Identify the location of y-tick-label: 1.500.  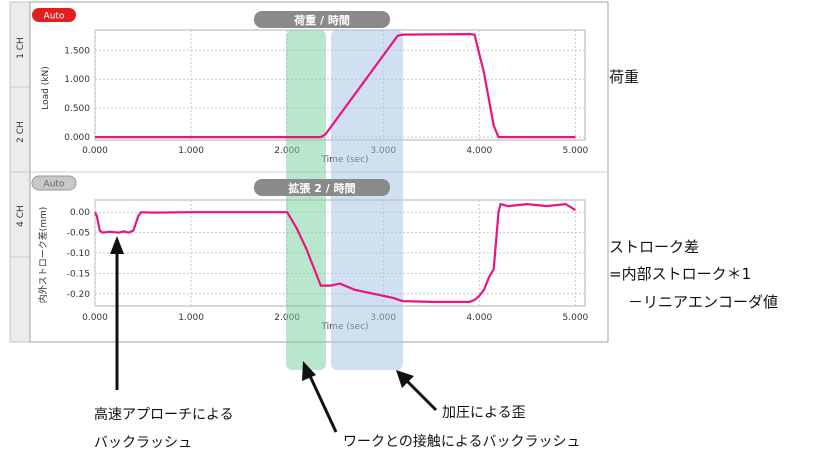
(77, 51).